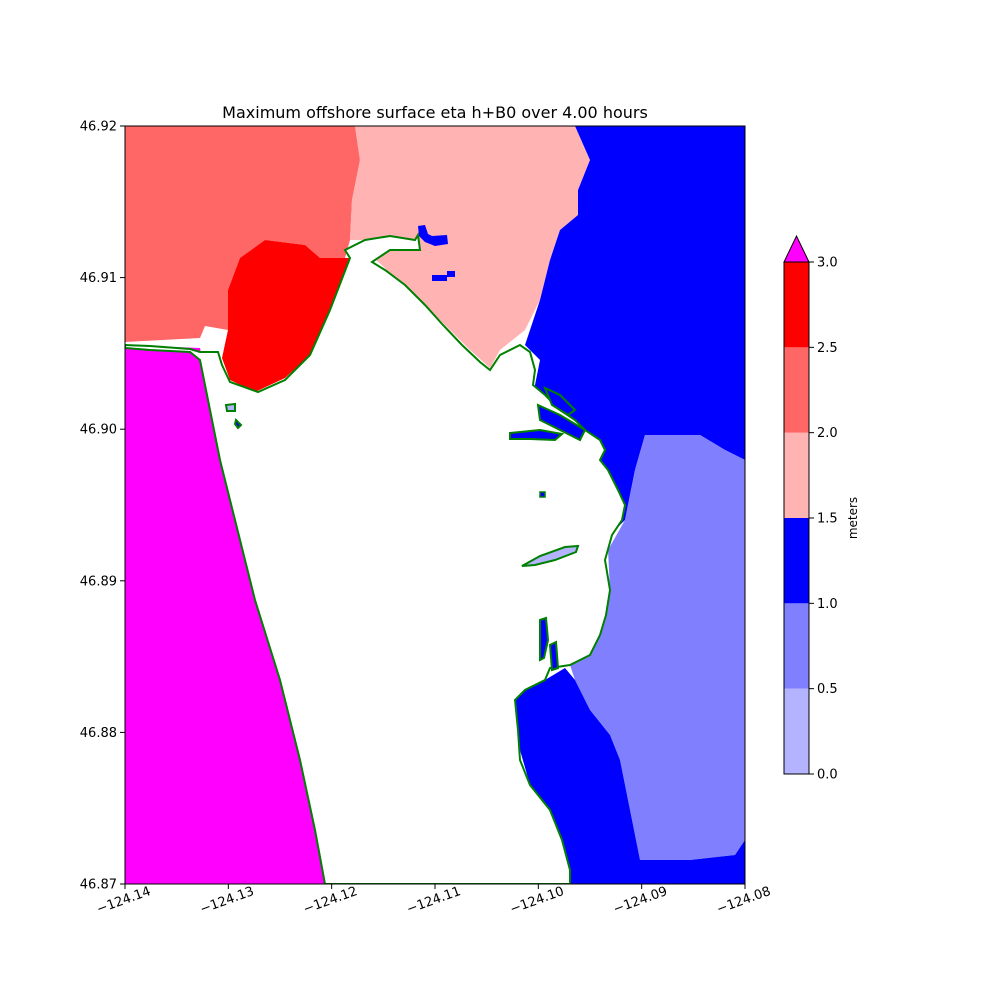 Image resolution: width=1000 pixels, height=1000 pixels. What do you see at coordinates (98, 278) in the screenshot?
I see `y-tick-label: 46.91` at bounding box center [98, 278].